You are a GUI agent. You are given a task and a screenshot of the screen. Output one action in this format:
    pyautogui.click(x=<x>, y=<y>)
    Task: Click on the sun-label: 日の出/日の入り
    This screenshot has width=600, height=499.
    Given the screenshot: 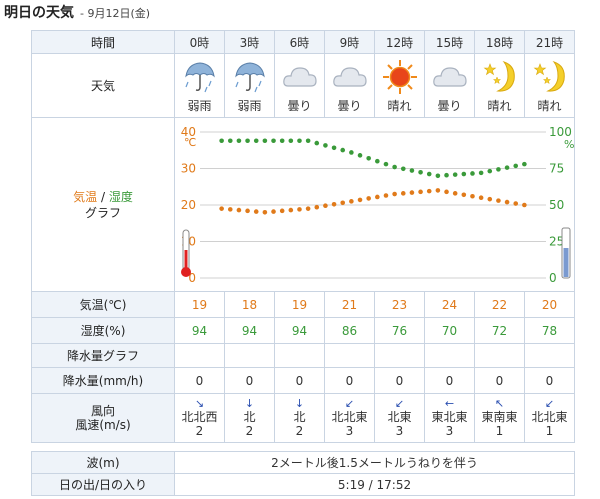 What is the action you would take?
    pyautogui.click(x=103, y=484)
    